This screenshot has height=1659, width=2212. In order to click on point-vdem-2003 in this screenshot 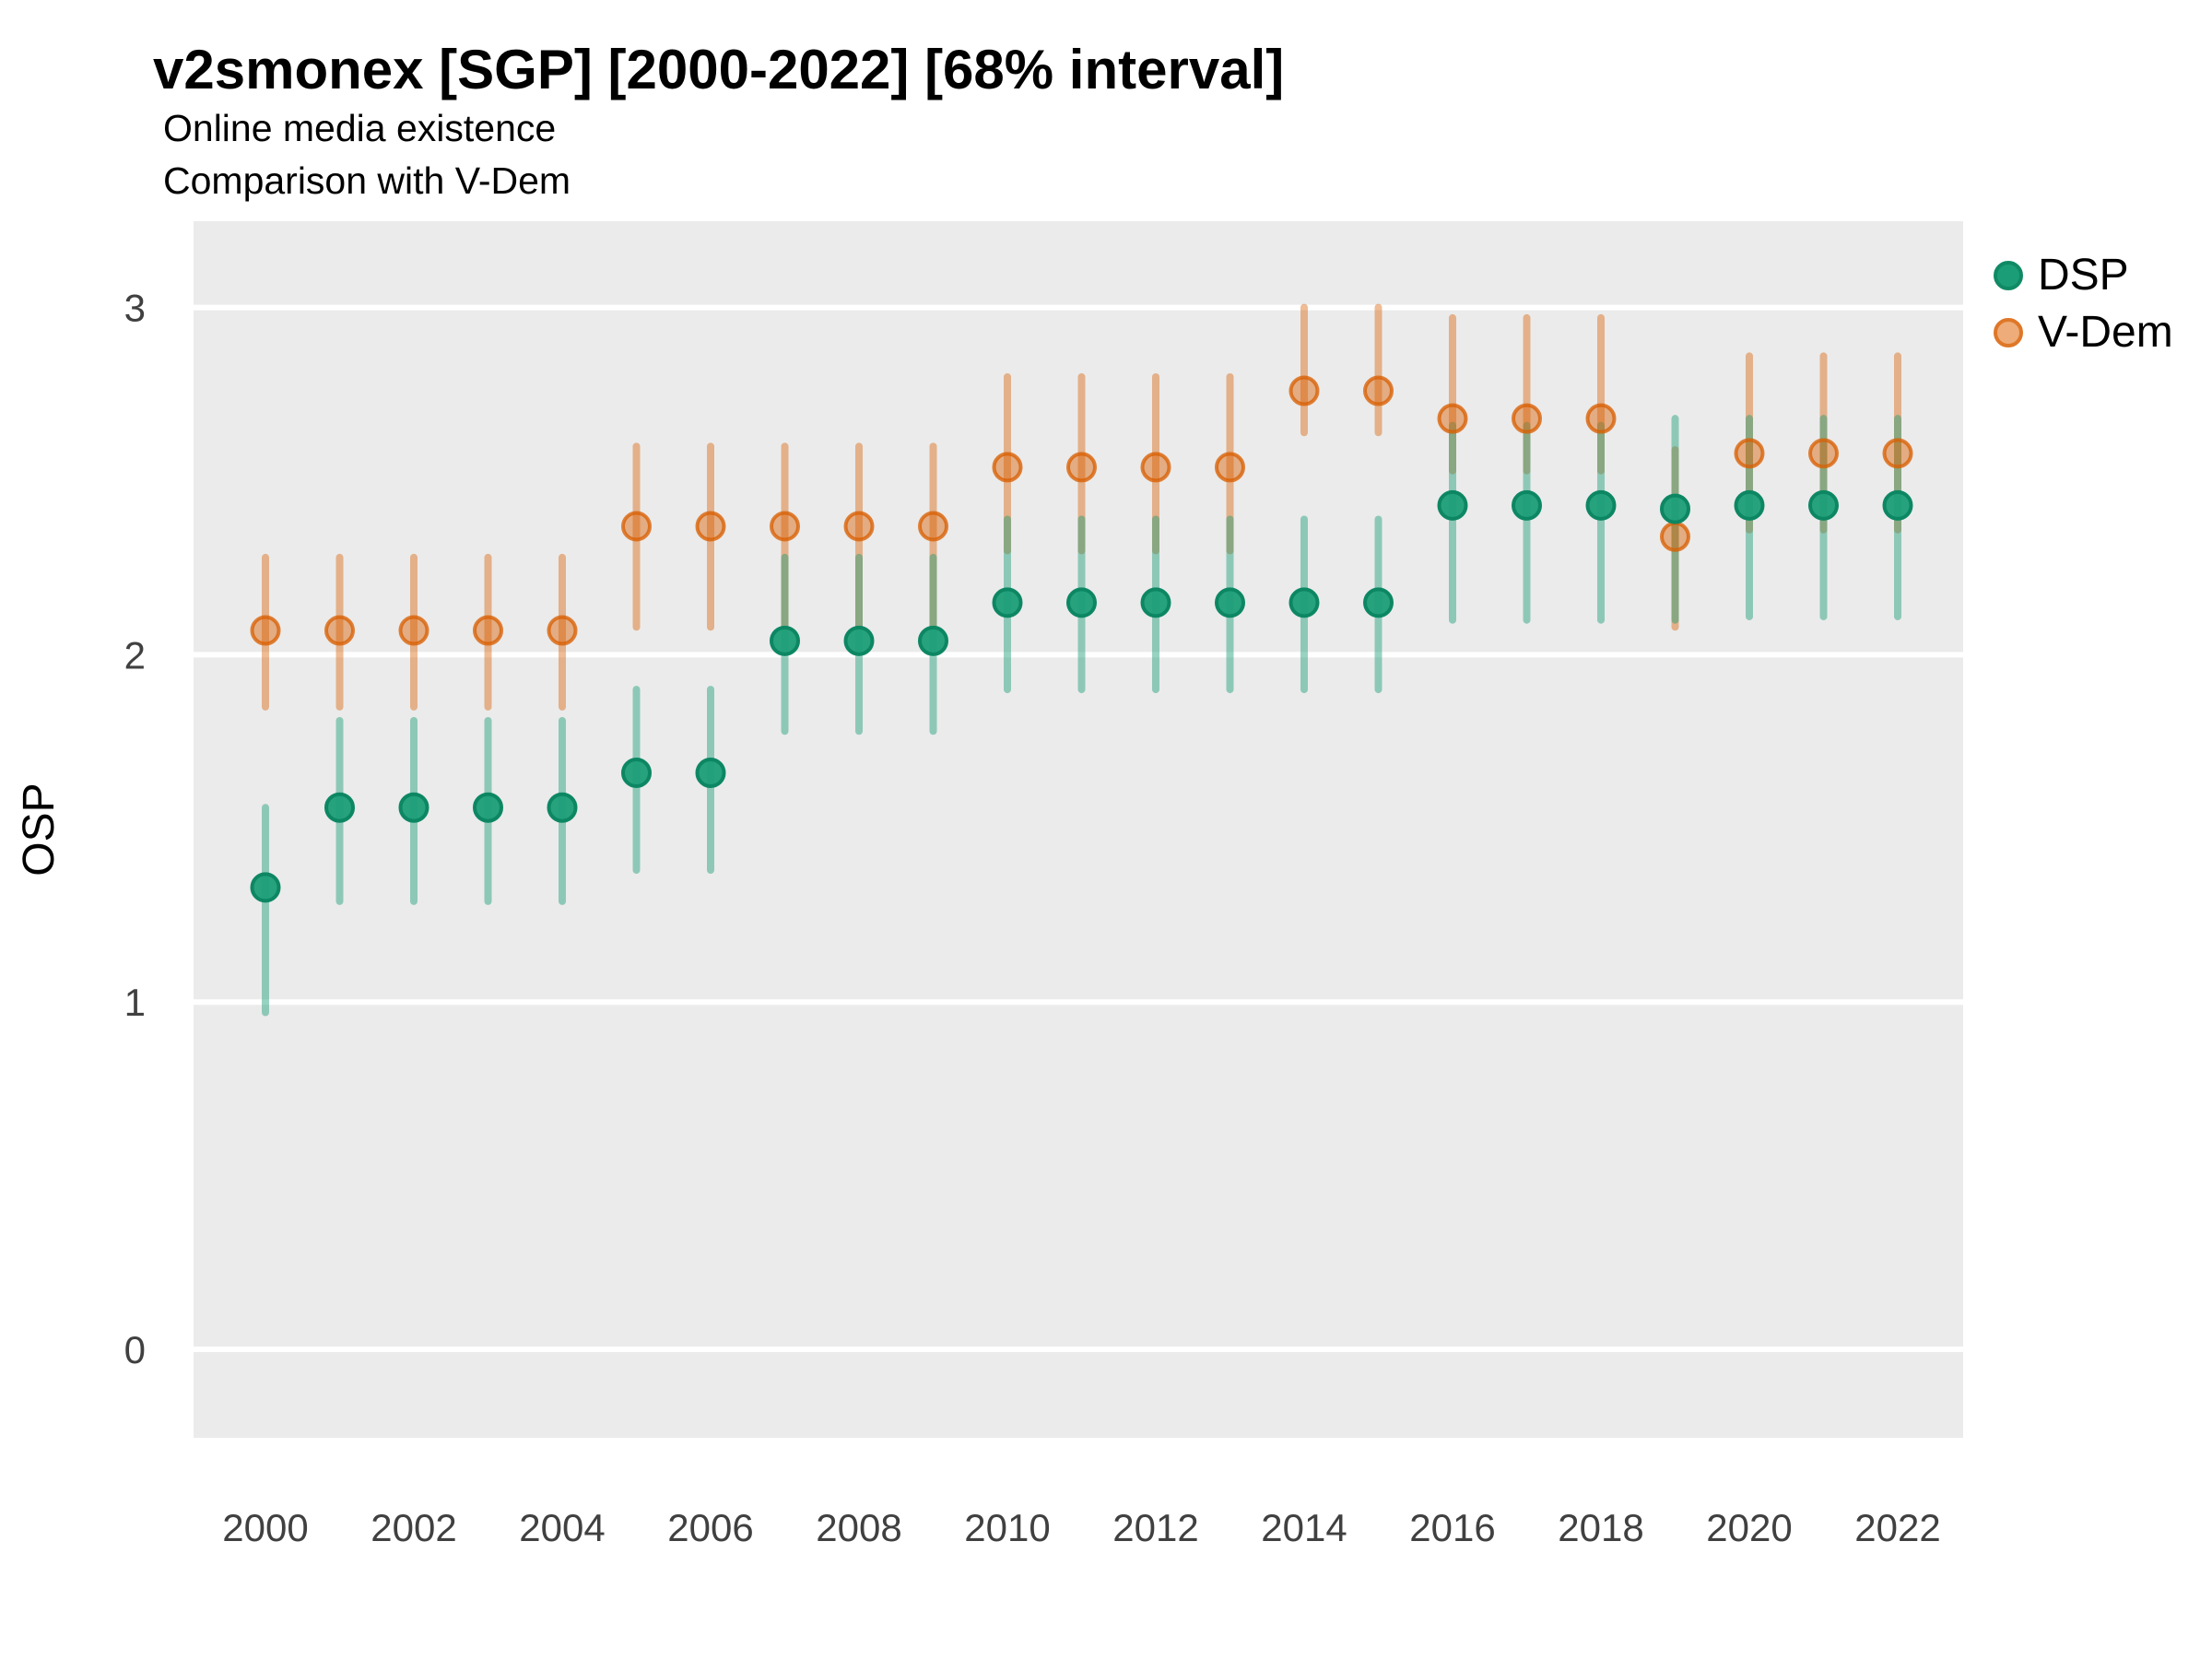, I will do `click(488, 630)`.